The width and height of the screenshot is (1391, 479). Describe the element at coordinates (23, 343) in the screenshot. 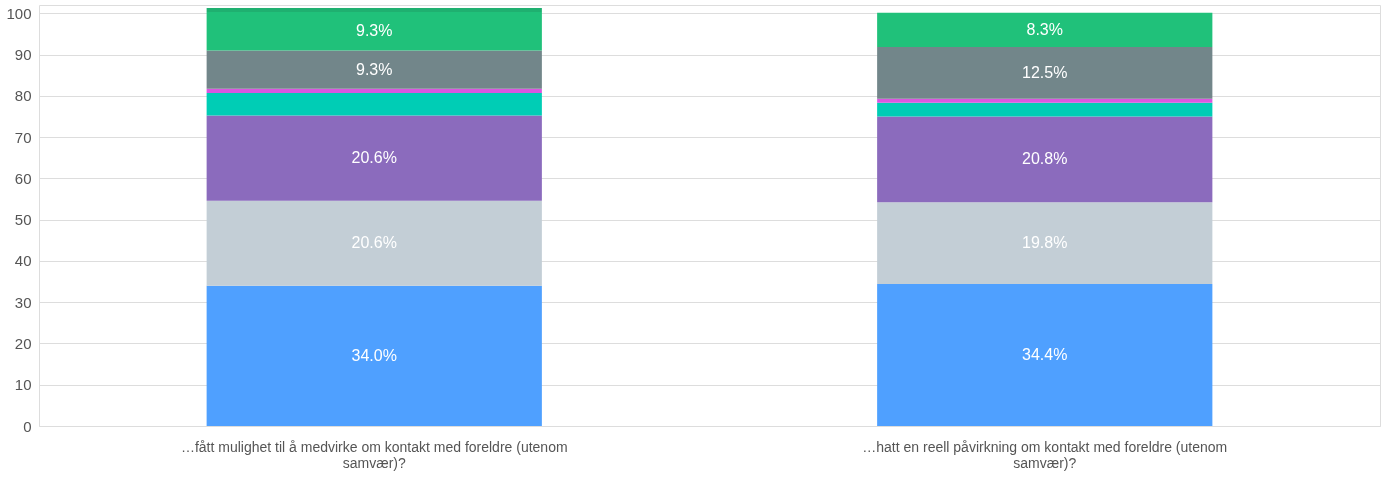

I see `y-tick-label: 20` at that location.